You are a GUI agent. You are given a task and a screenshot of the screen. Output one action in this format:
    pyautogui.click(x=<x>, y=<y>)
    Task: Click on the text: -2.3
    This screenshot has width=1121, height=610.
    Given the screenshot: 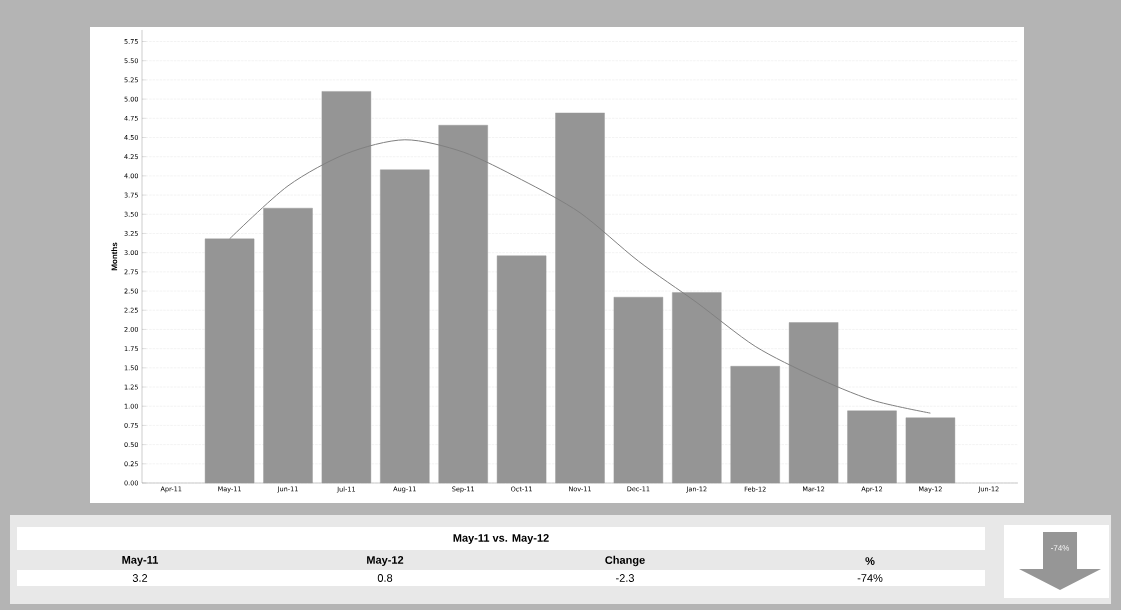 What is the action you would take?
    pyautogui.click(x=625, y=578)
    